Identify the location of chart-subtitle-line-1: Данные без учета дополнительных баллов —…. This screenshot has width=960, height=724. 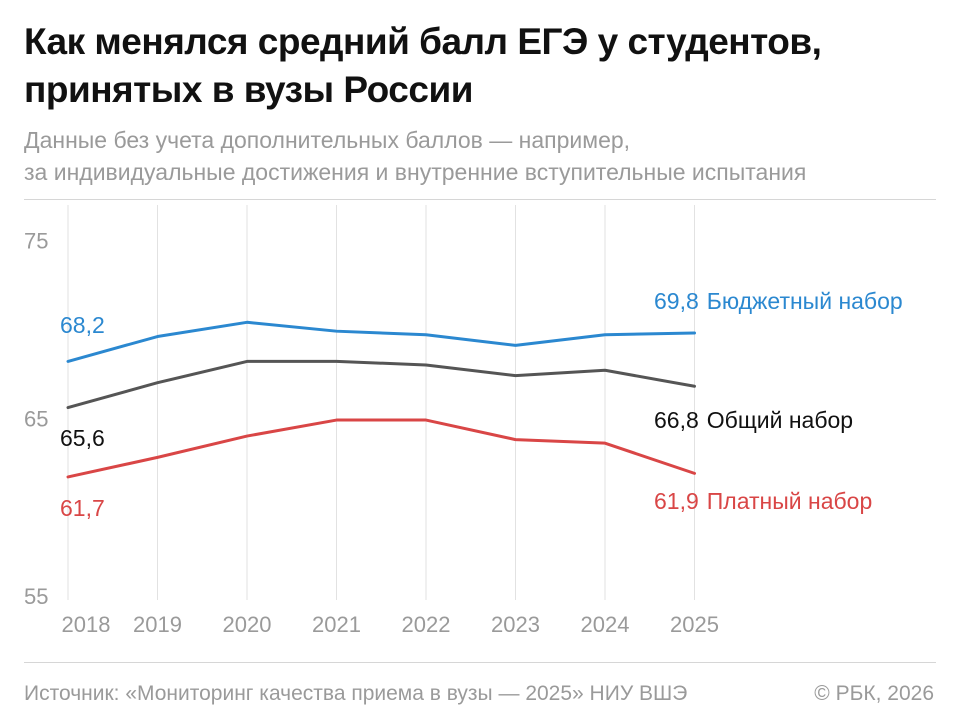
(327, 140).